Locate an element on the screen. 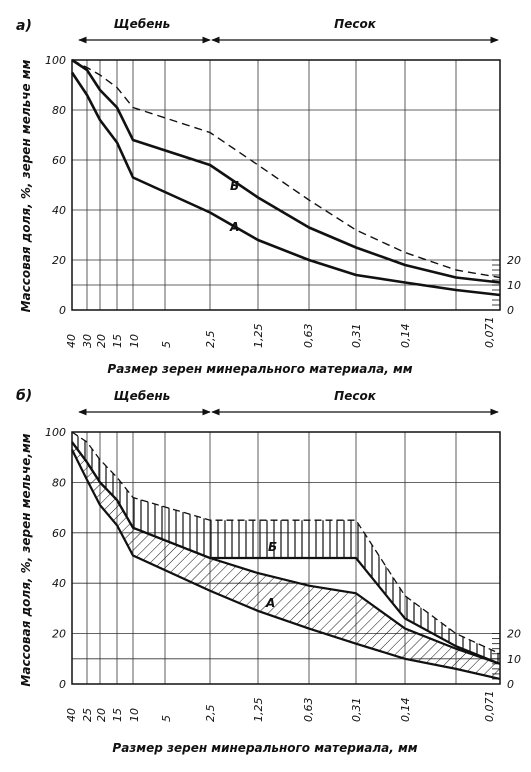 Image resolution: width=531 pixels, height=772 pixels. panel-b-region-gravel: Щебень is located at coordinates (142, 396).